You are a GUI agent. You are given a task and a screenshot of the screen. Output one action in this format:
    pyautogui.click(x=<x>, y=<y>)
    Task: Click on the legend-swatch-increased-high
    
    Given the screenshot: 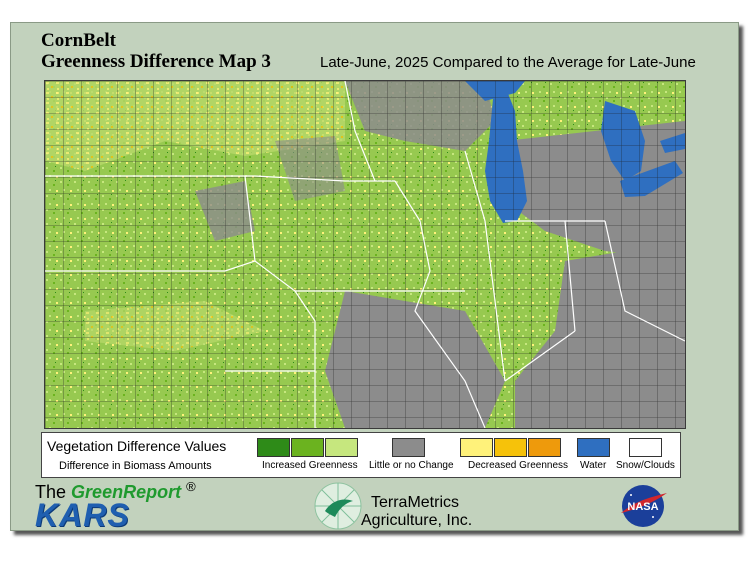 What is the action you would take?
    pyautogui.click(x=273, y=447)
    